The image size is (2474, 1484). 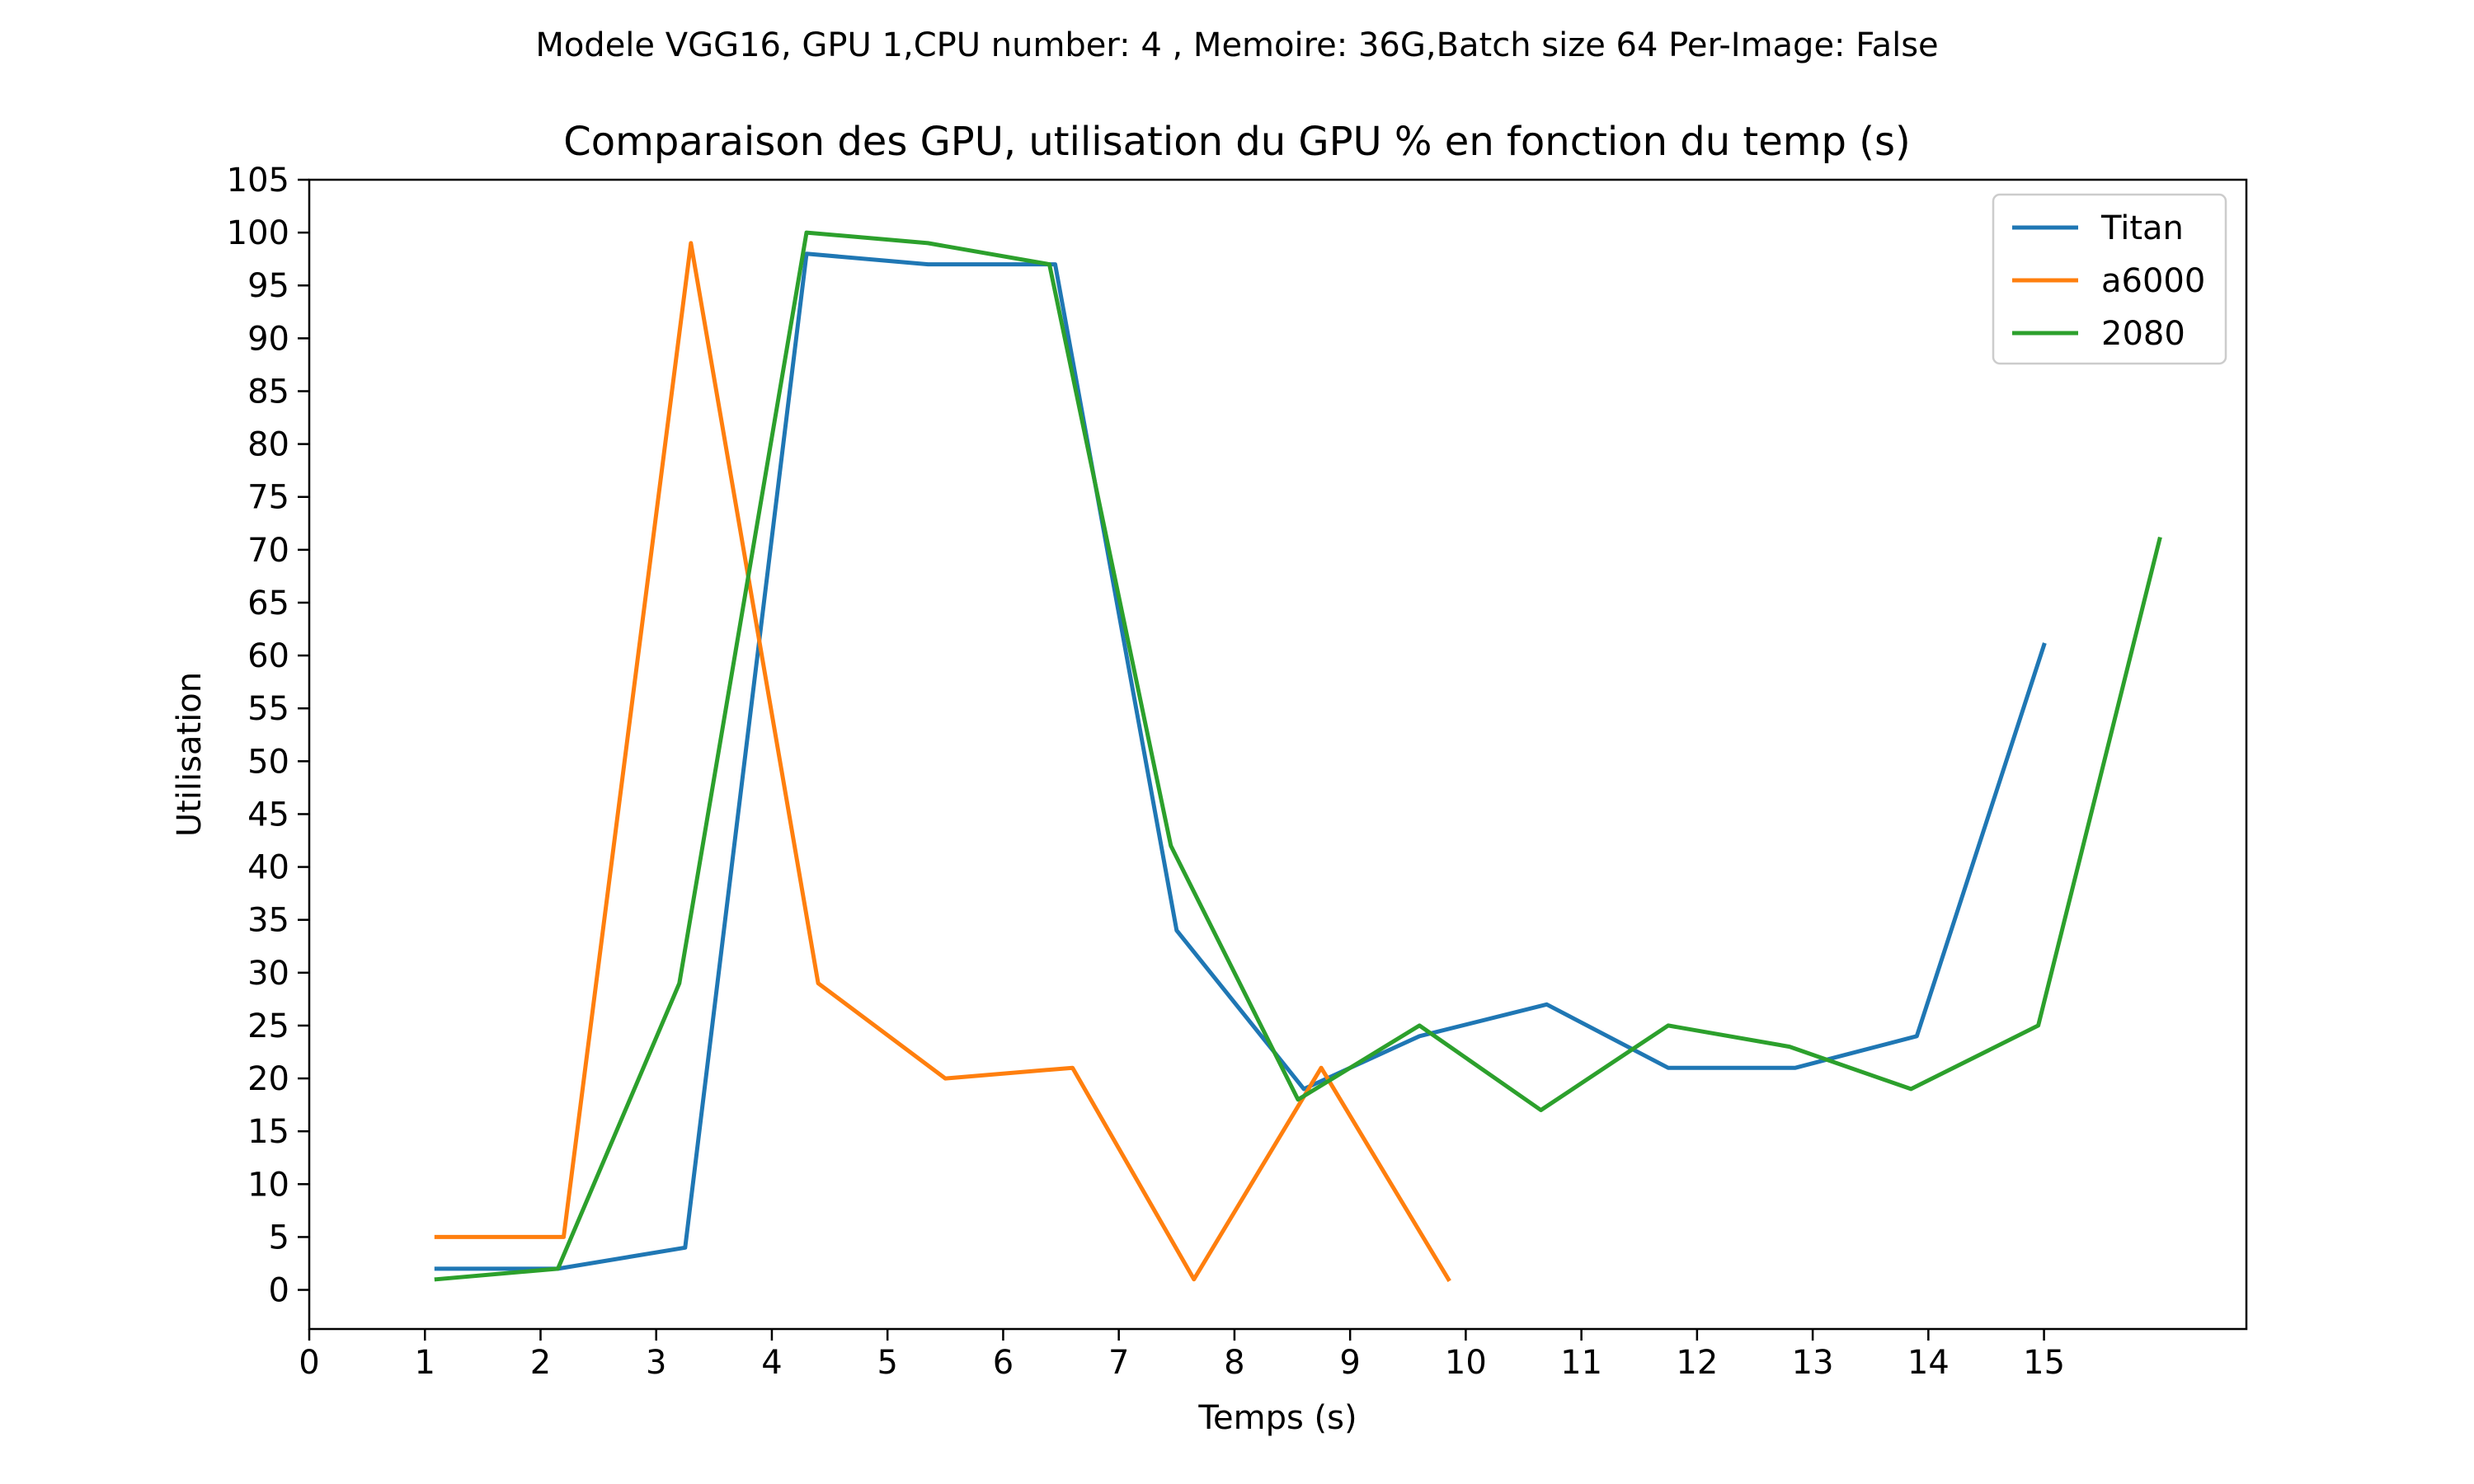 What do you see at coordinates (2142, 228) in the screenshot?
I see `legend-label-titan: Titan` at bounding box center [2142, 228].